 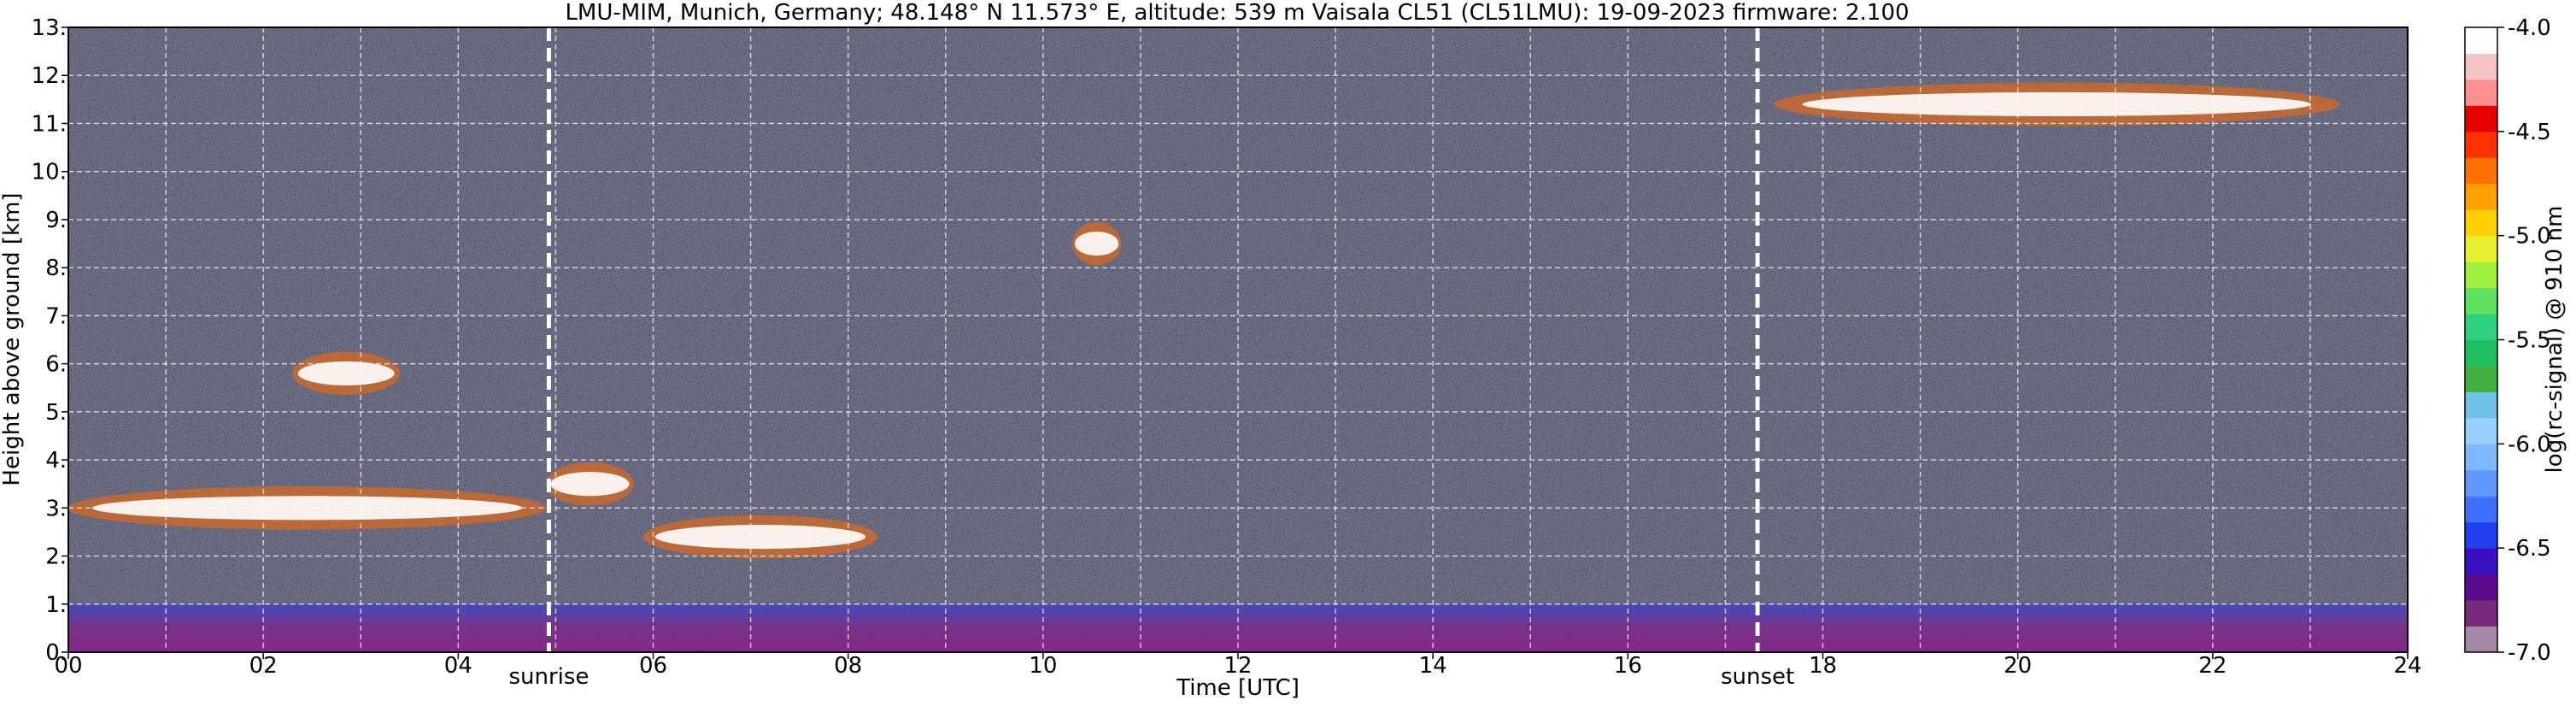 What do you see at coordinates (2018, 666) in the screenshot?
I see `x-tick-label: 20` at bounding box center [2018, 666].